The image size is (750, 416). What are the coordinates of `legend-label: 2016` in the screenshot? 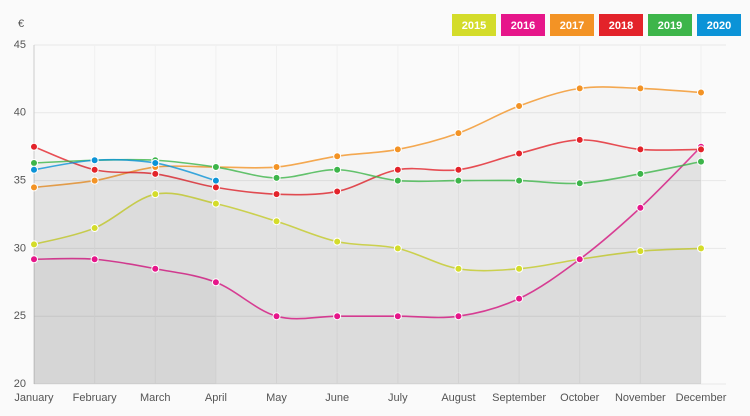 It's located at (523, 26).